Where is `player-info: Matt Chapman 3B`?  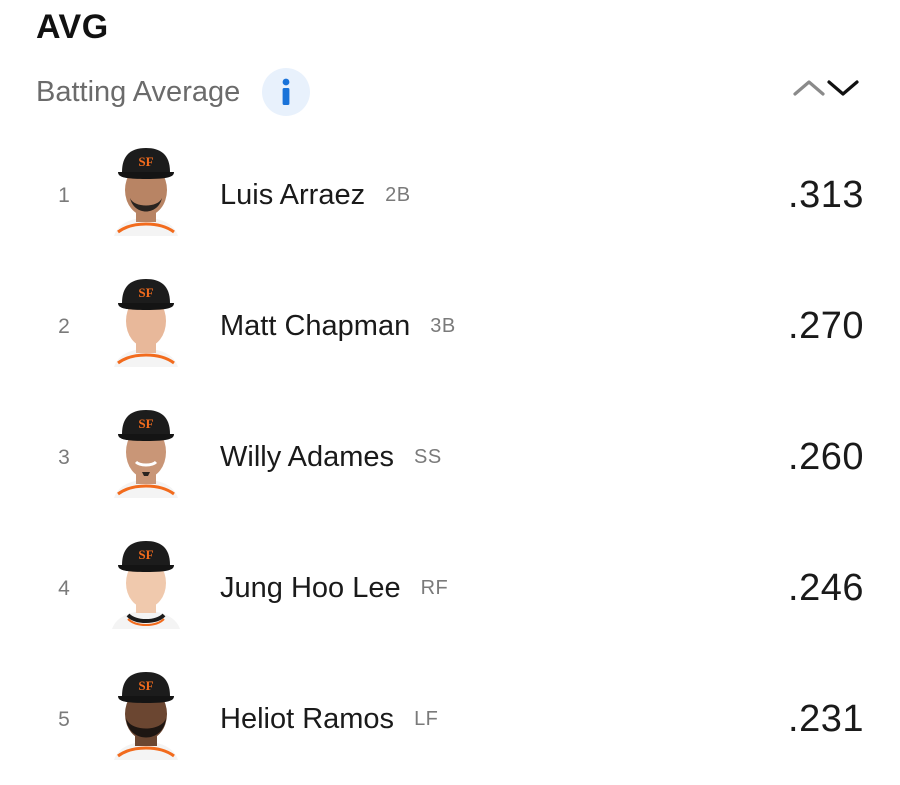 player-info: Matt Chapman 3B is located at coordinates (338, 326).